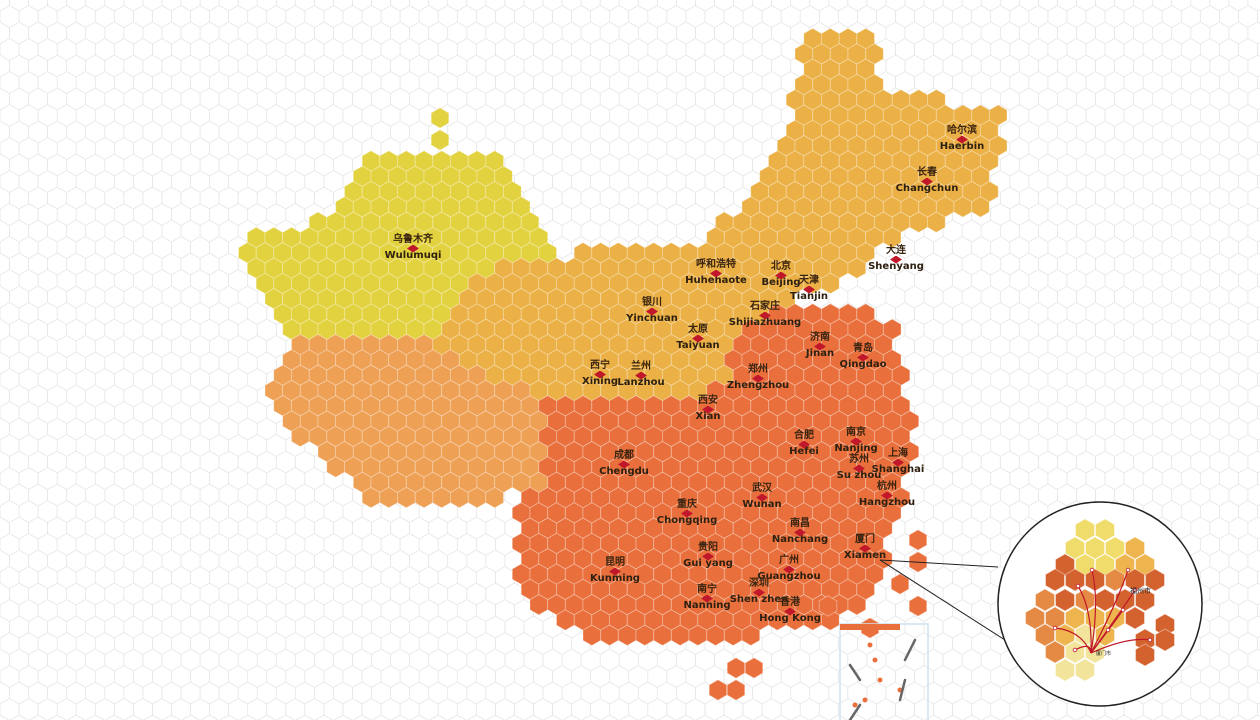  I want to click on city-name-cn: 天津, so click(809, 280).